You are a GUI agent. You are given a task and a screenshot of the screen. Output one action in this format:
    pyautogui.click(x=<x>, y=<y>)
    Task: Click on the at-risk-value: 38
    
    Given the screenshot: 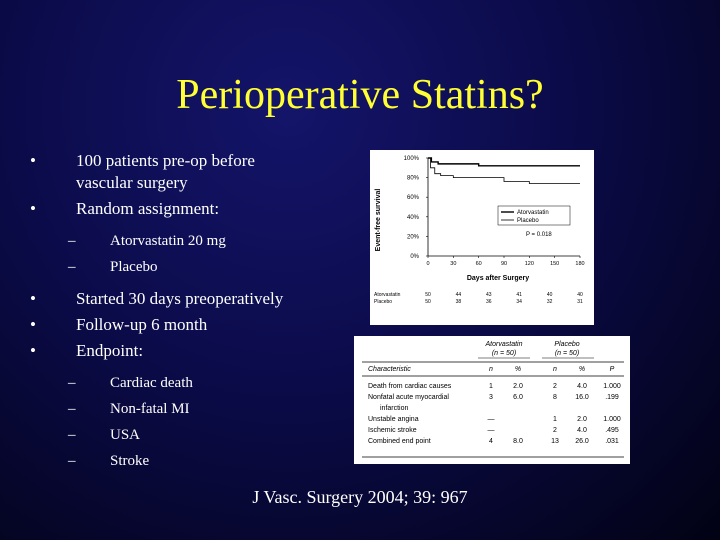 What is the action you would take?
    pyautogui.click(x=459, y=302)
    